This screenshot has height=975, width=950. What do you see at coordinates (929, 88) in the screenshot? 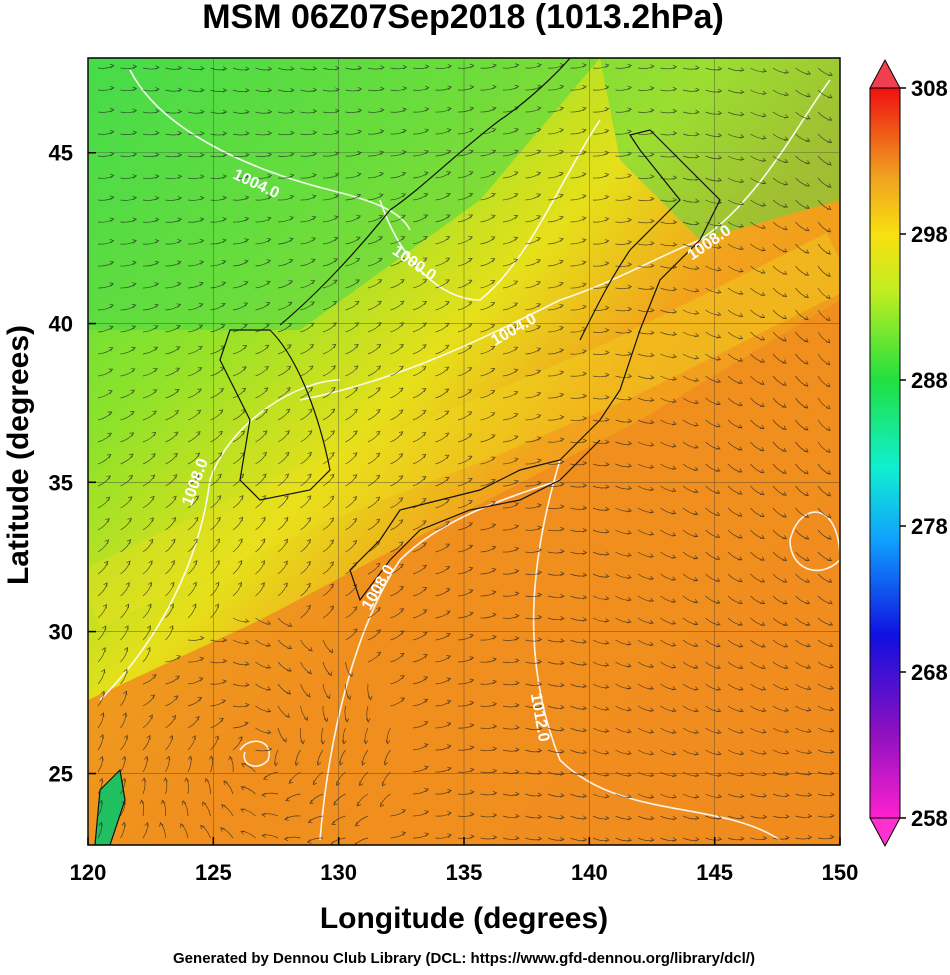
I see `colorbar-tick-label: 308` at bounding box center [929, 88].